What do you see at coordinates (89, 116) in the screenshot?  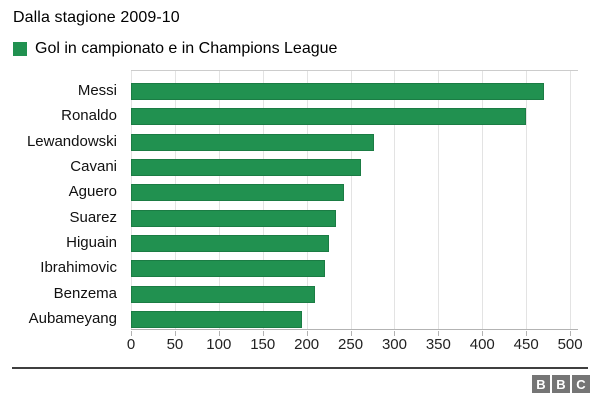 I see `category-label: Ronaldo` at bounding box center [89, 116].